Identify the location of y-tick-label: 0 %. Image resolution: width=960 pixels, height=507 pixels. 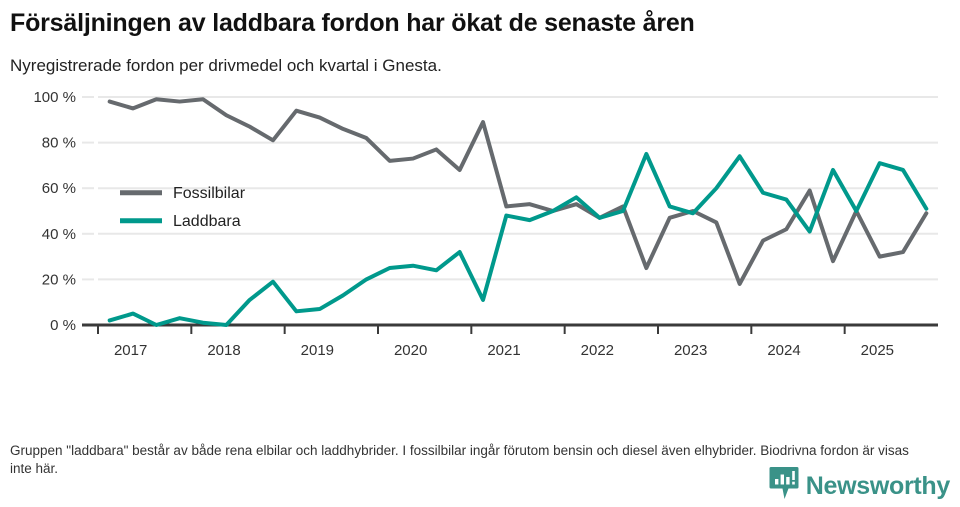
(63, 325).